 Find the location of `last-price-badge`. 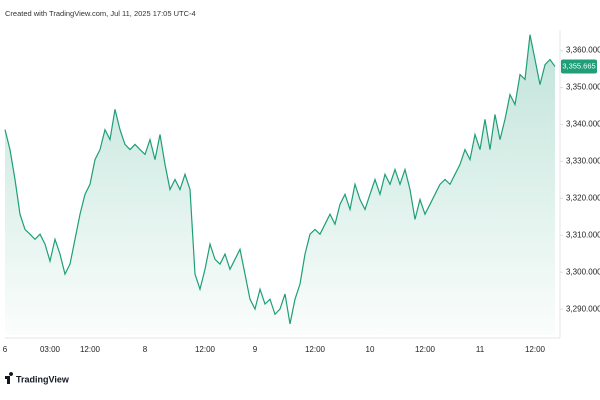

last-price-badge is located at coordinates (579, 66).